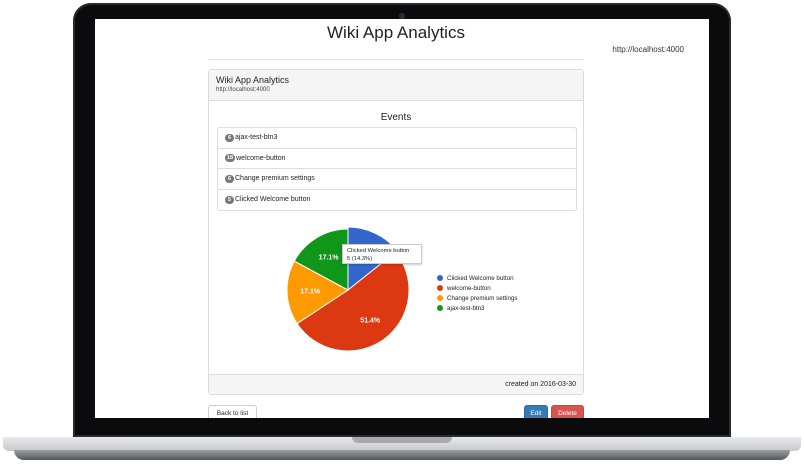 This screenshot has height=469, width=804. Describe the element at coordinates (567, 411) in the screenshot. I see `delete-button: Delete` at that location.